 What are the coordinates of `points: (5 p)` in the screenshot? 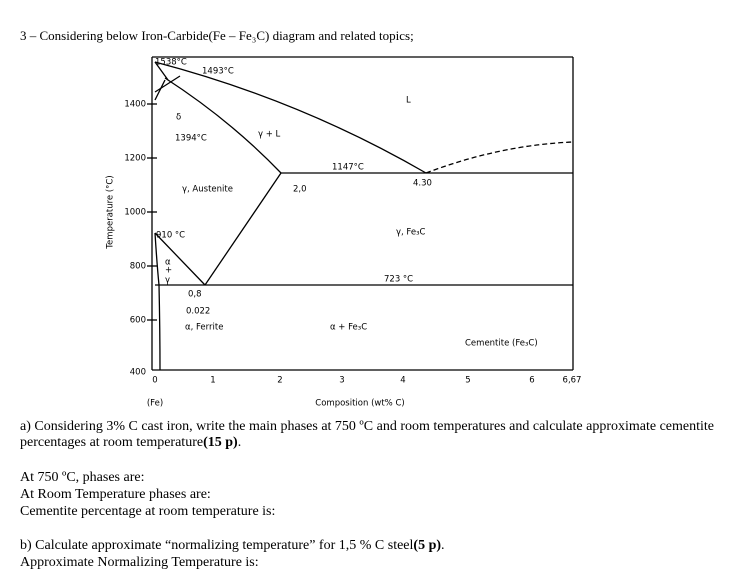 It's located at (427, 545).